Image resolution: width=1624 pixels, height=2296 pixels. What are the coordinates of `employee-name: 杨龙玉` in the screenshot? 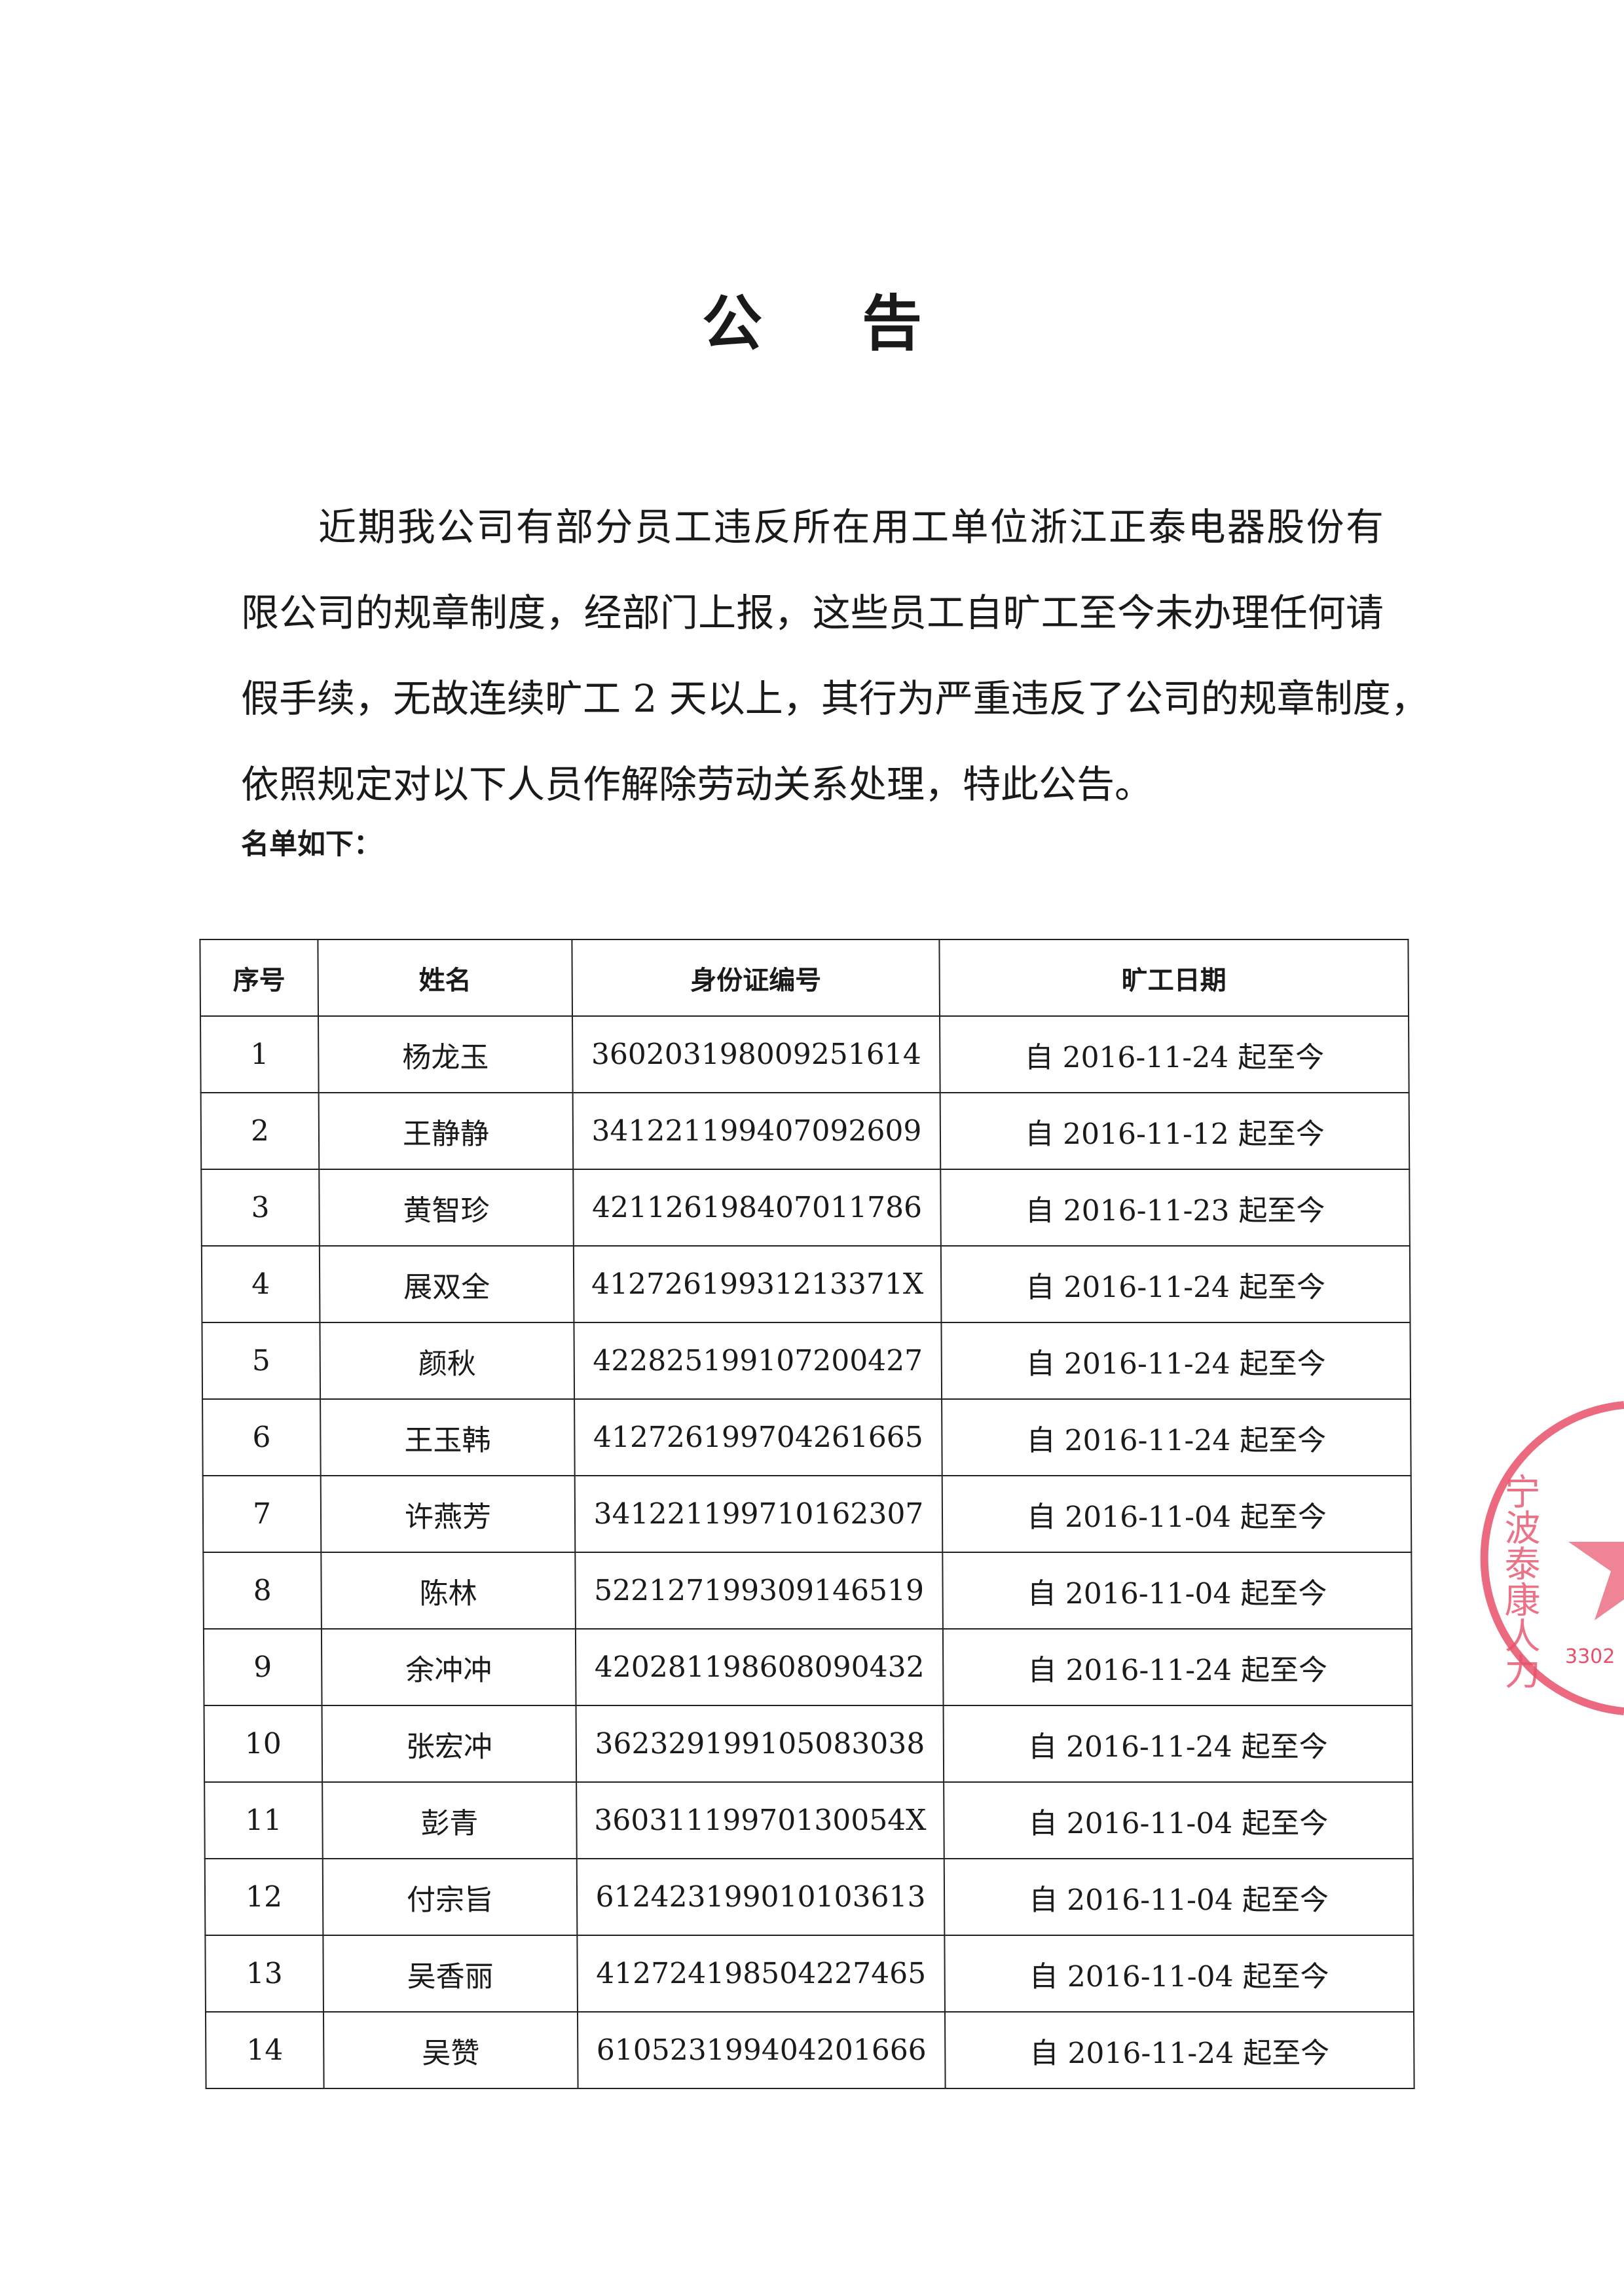 It's located at (445, 1054).